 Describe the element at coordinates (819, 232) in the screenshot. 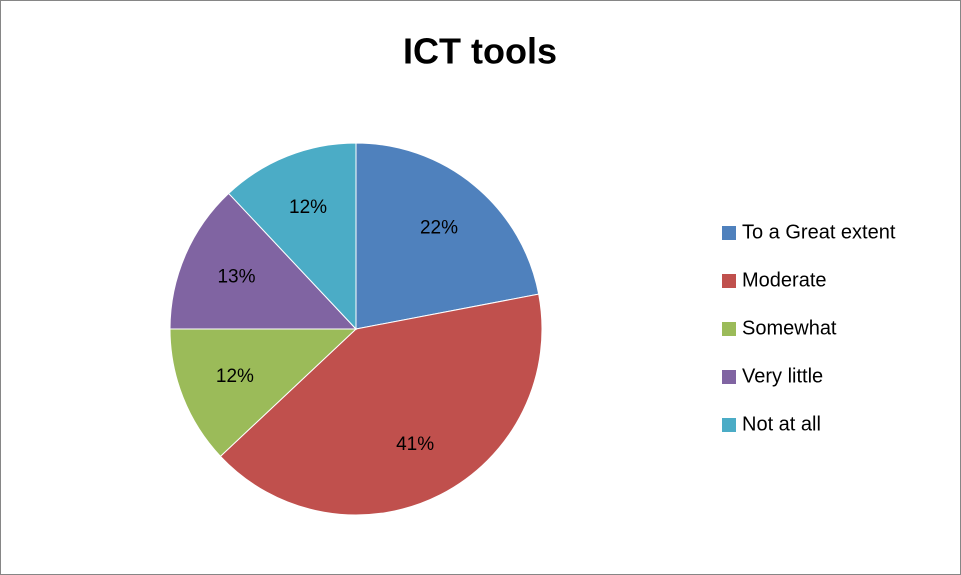

I see `legend-label: To a Great extent` at that location.